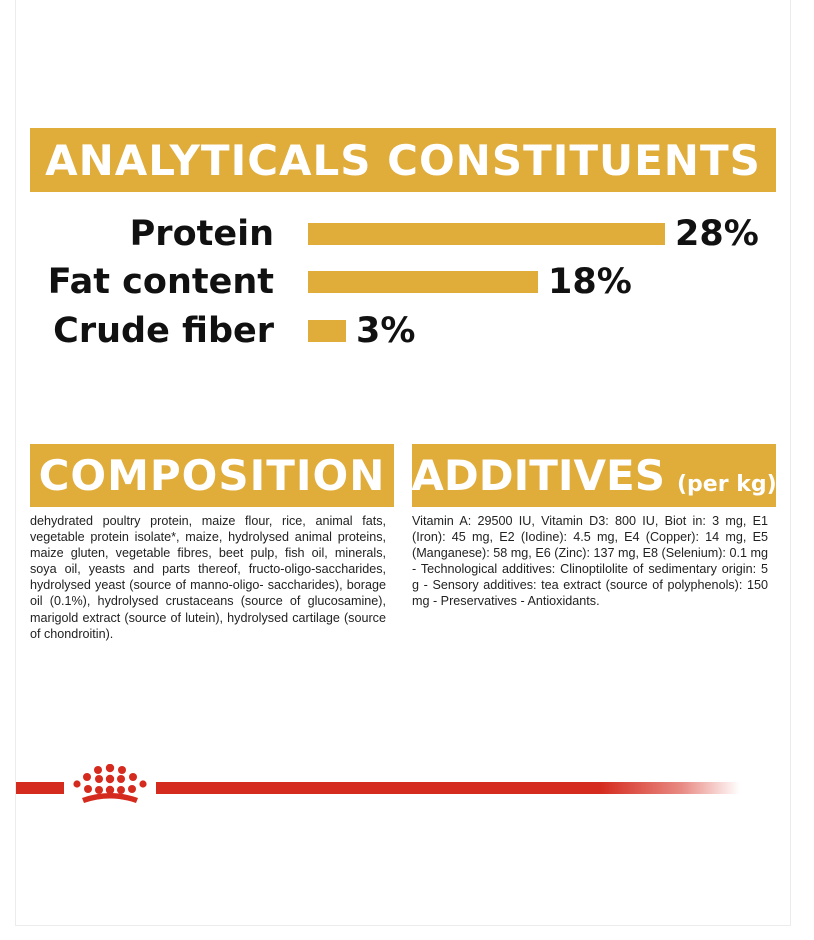 The height and width of the screenshot is (940, 814). What do you see at coordinates (163, 331) in the screenshot?
I see `analytics-label: Crude fiber` at bounding box center [163, 331].